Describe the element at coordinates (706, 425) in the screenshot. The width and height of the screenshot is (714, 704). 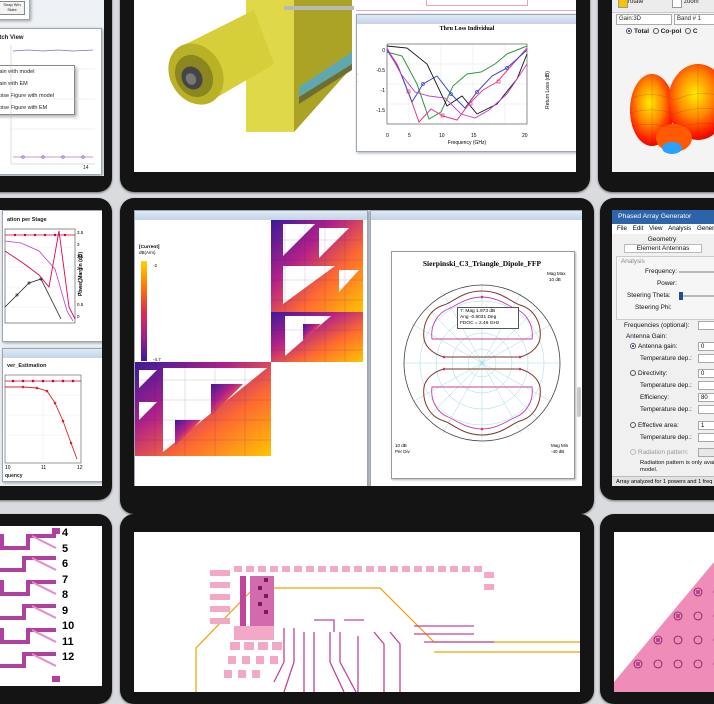
I see `effective-area-input: 1` at that location.